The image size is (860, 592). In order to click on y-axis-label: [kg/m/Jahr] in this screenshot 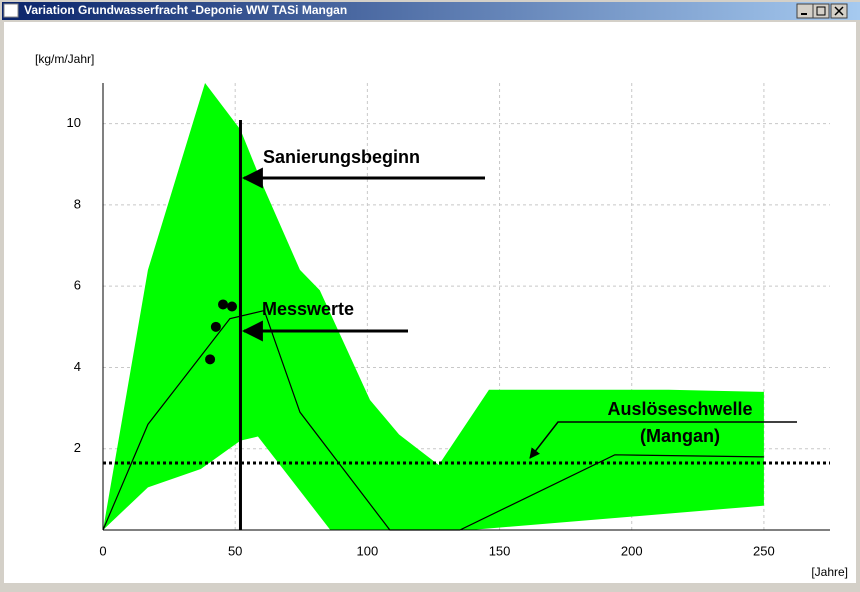, I will do `click(64, 59)`.